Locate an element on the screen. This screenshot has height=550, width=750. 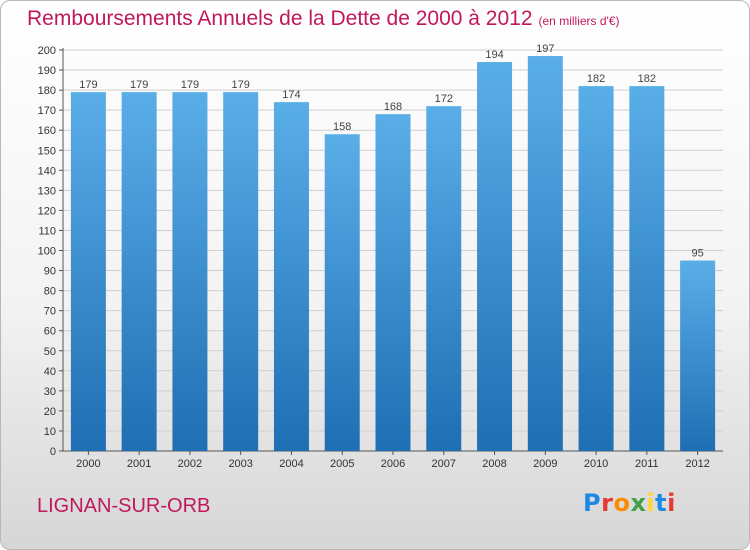
y-tick-label: 150 is located at coordinates (47, 151).